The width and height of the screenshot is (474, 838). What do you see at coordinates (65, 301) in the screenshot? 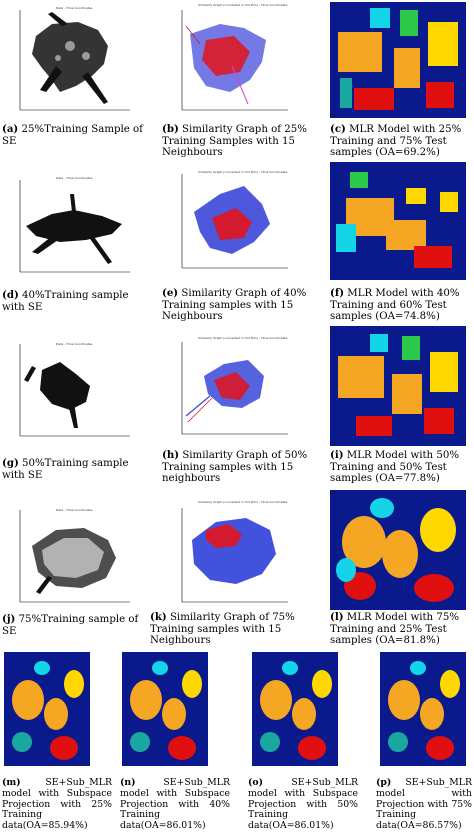
I see `caption-text-d: 40%Training sample with SE` at bounding box center [65, 301].